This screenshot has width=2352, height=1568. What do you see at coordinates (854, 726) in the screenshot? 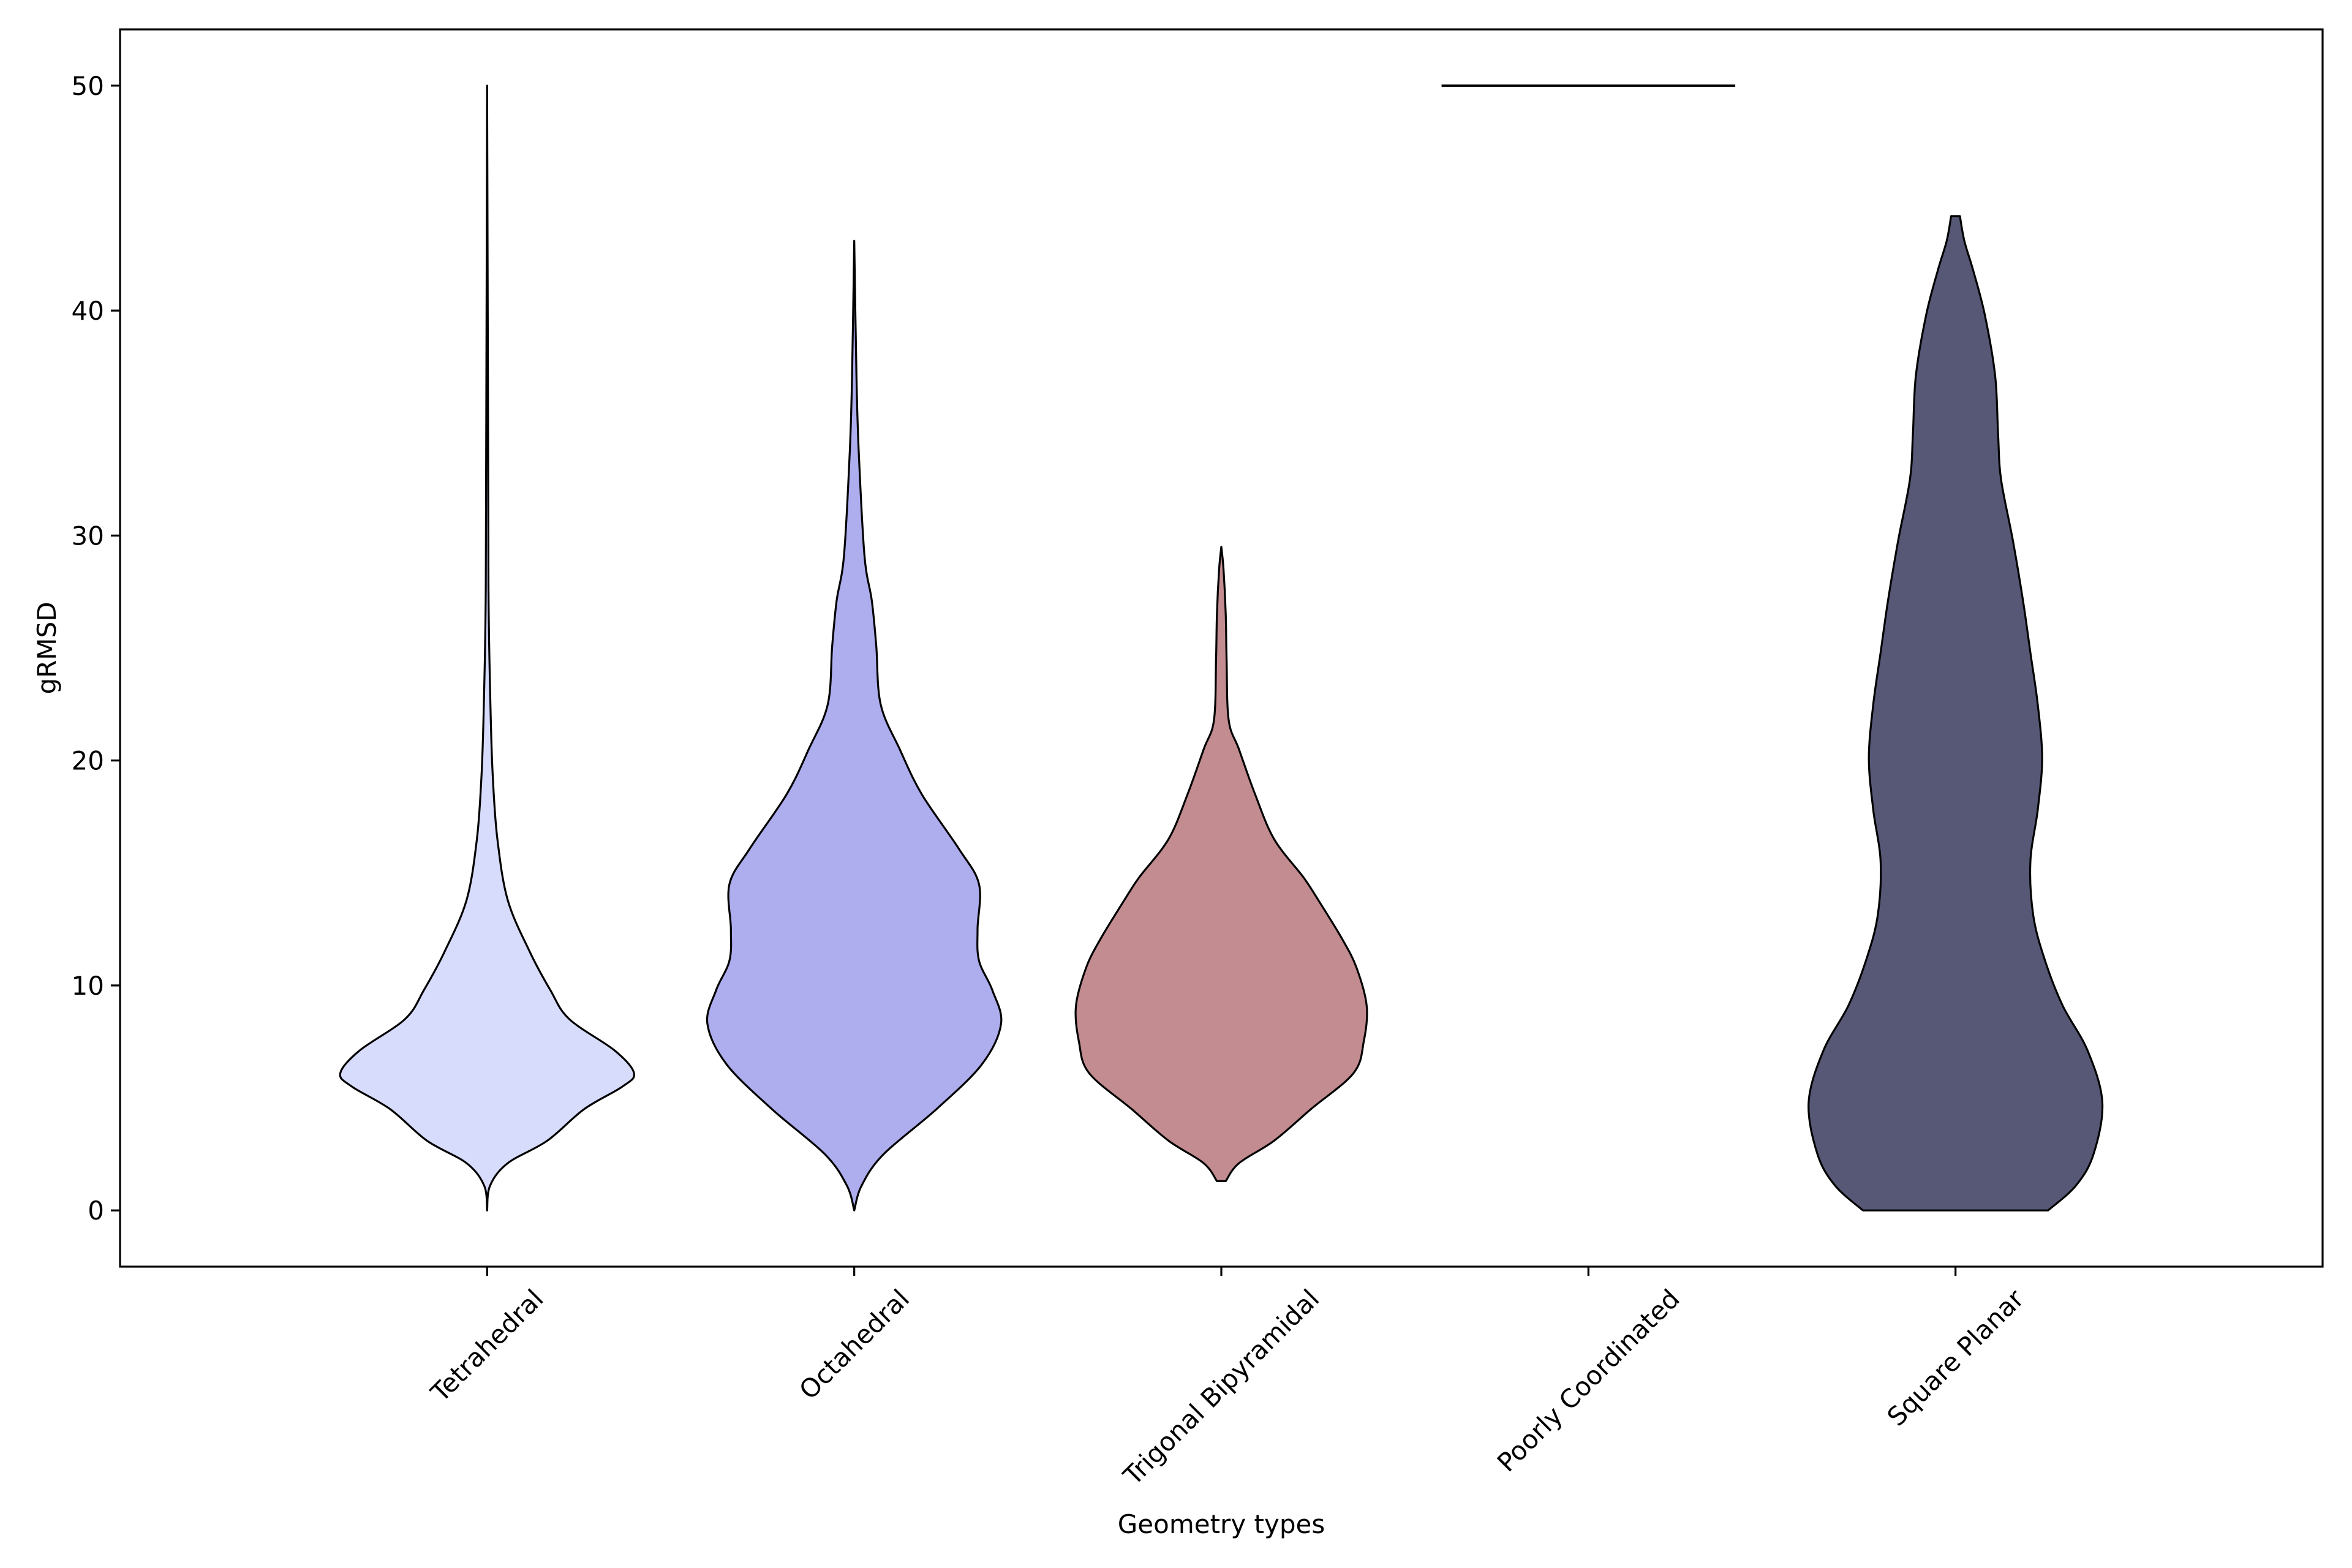
I see `violin-octahedral` at bounding box center [854, 726].